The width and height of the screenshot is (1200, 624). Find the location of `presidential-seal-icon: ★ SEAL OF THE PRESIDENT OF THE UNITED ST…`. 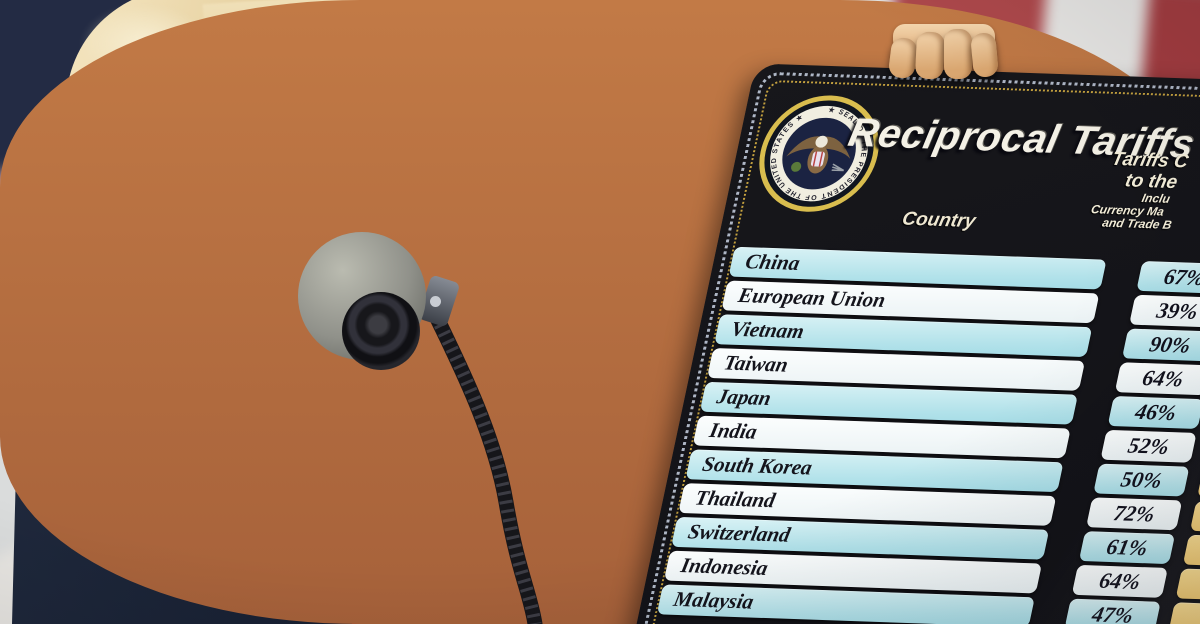

presidential-seal-icon: ★ SEAL OF THE PRESIDENT OF THE UNITED ST… is located at coordinates (818, 153).